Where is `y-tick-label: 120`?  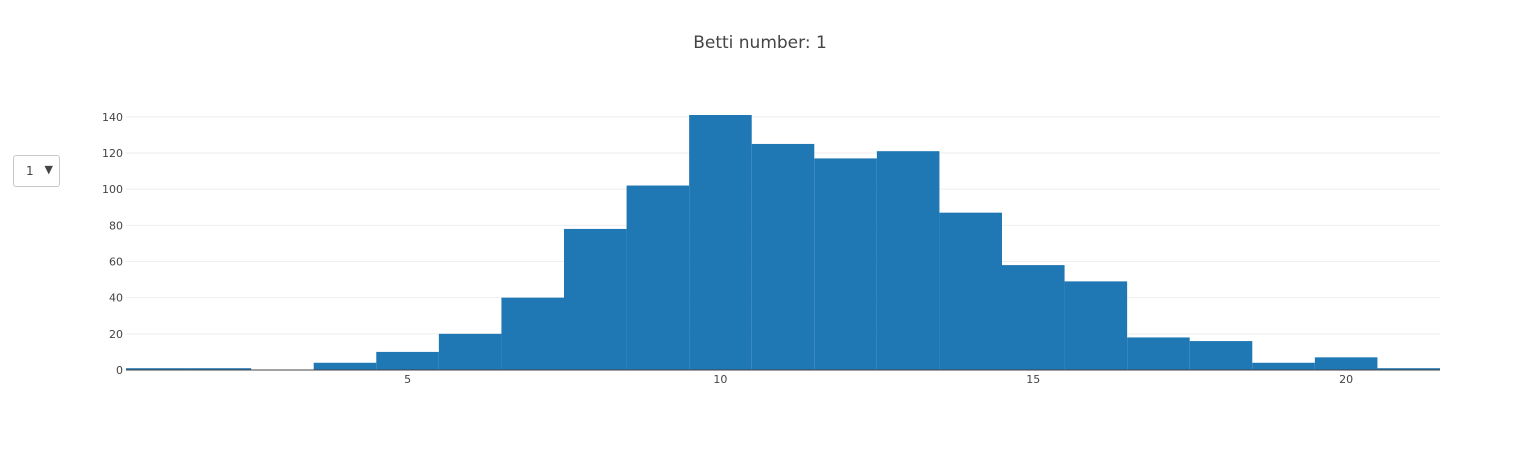 y-tick-label: 120 is located at coordinates (112, 153).